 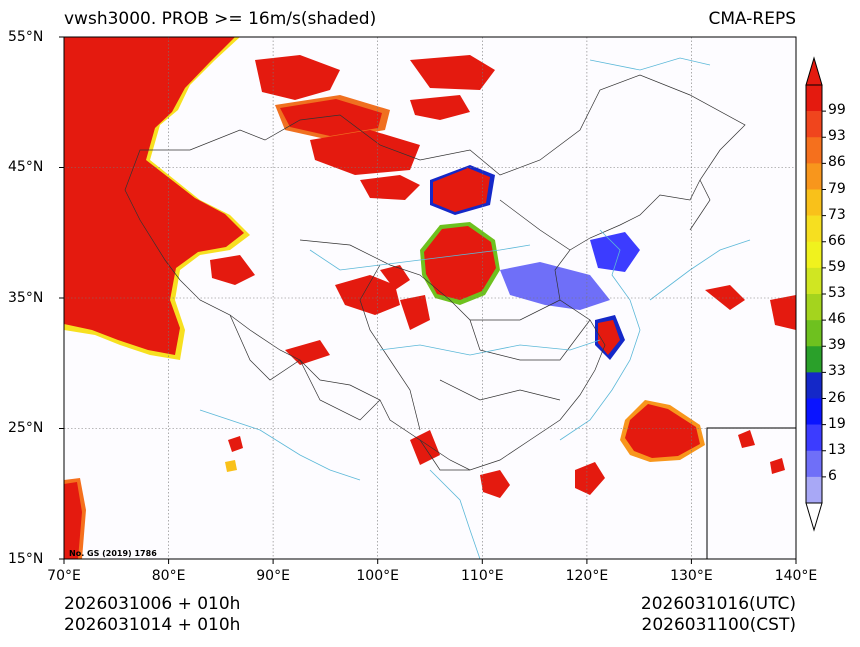 What do you see at coordinates (837, 319) in the screenshot?
I see `colorbar-label: 46` at bounding box center [837, 319].